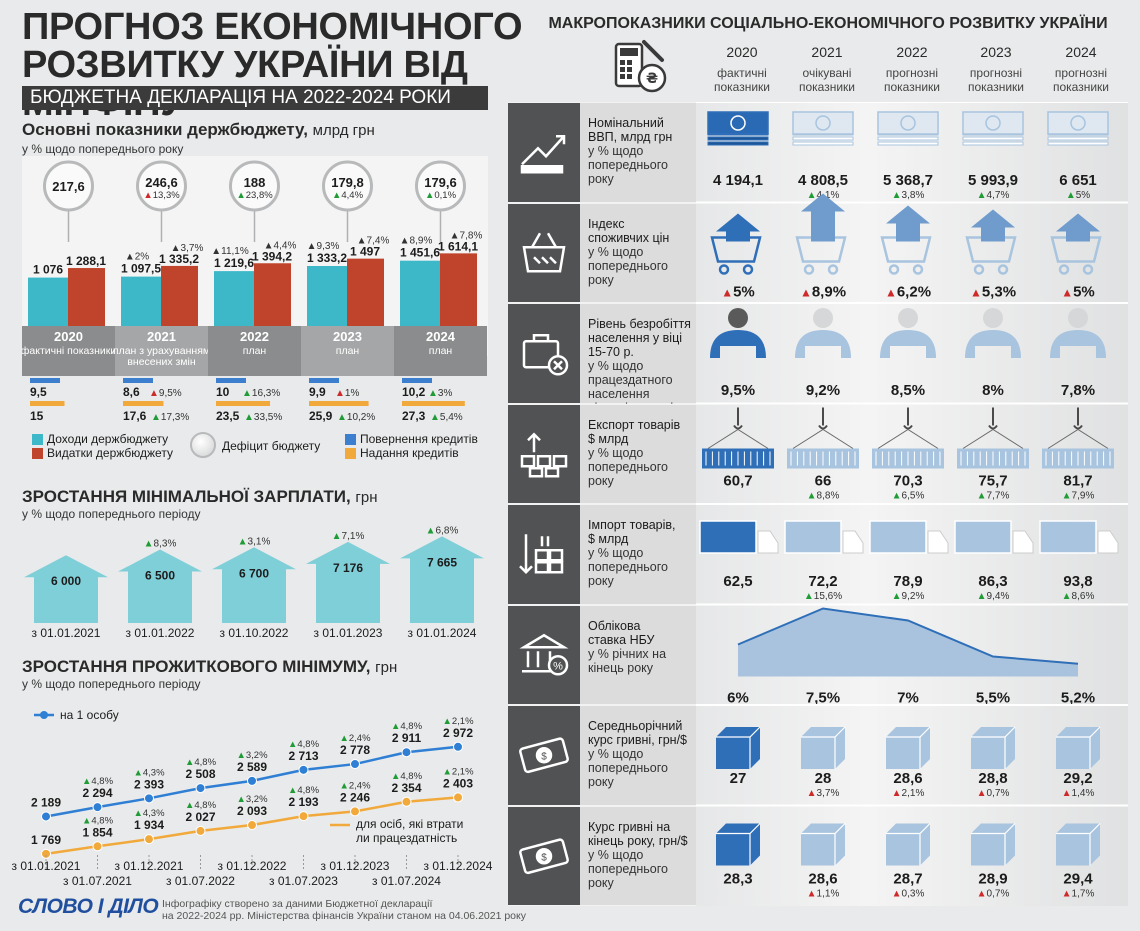 Image resolution: width=1140 pixels, height=931 pixels. What do you see at coordinates (254, 541) in the screenshot?
I see `wage-change: ▲3,1%` at bounding box center [254, 541].